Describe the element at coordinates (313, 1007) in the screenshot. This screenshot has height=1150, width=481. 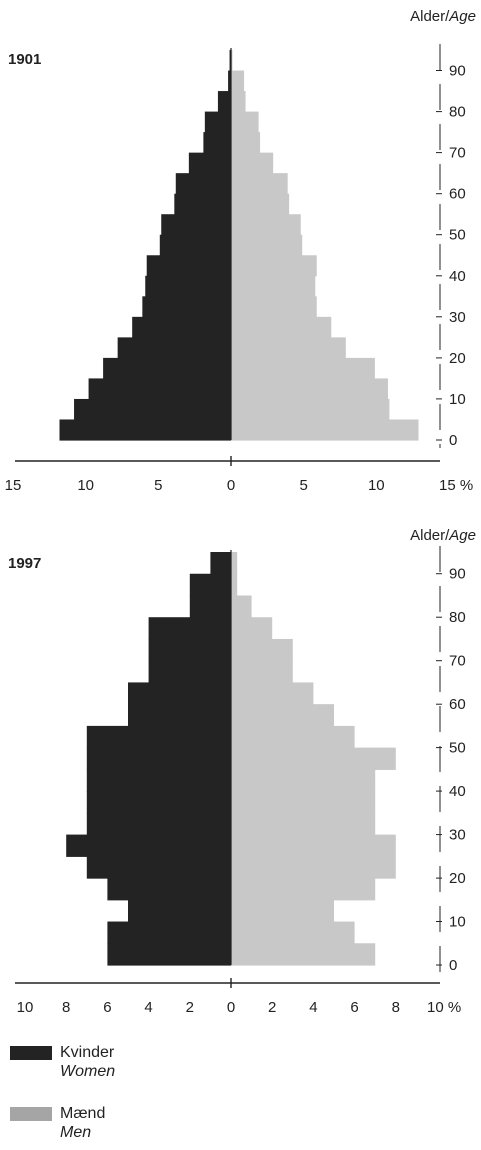
I see `pyramid-1997-x-tick-right-4: 4` at that location.